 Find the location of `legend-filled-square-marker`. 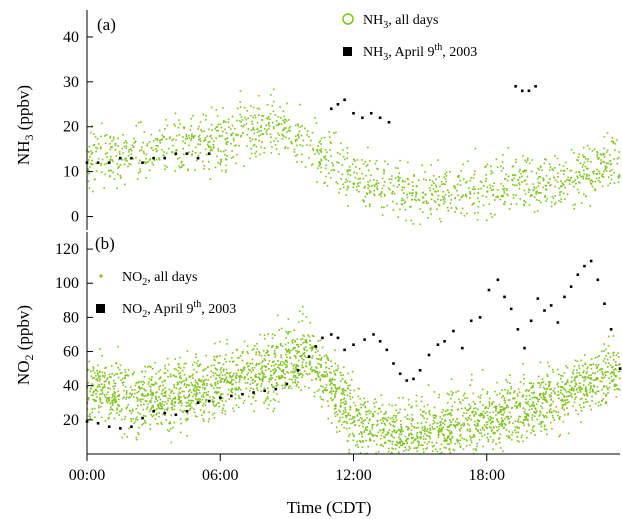

legend-filled-square-marker is located at coordinates (347, 51).